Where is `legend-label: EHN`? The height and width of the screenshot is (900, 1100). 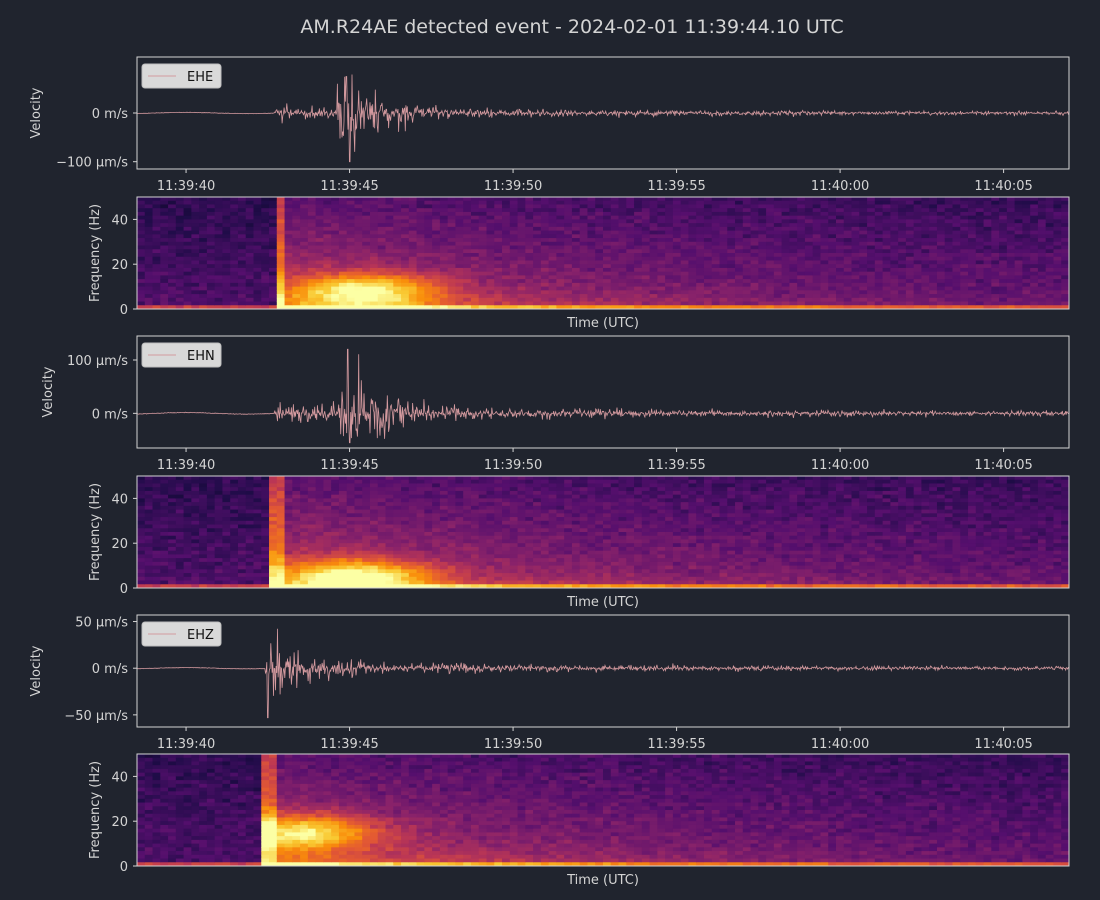
legend-label: EHN is located at coordinates (201, 356).